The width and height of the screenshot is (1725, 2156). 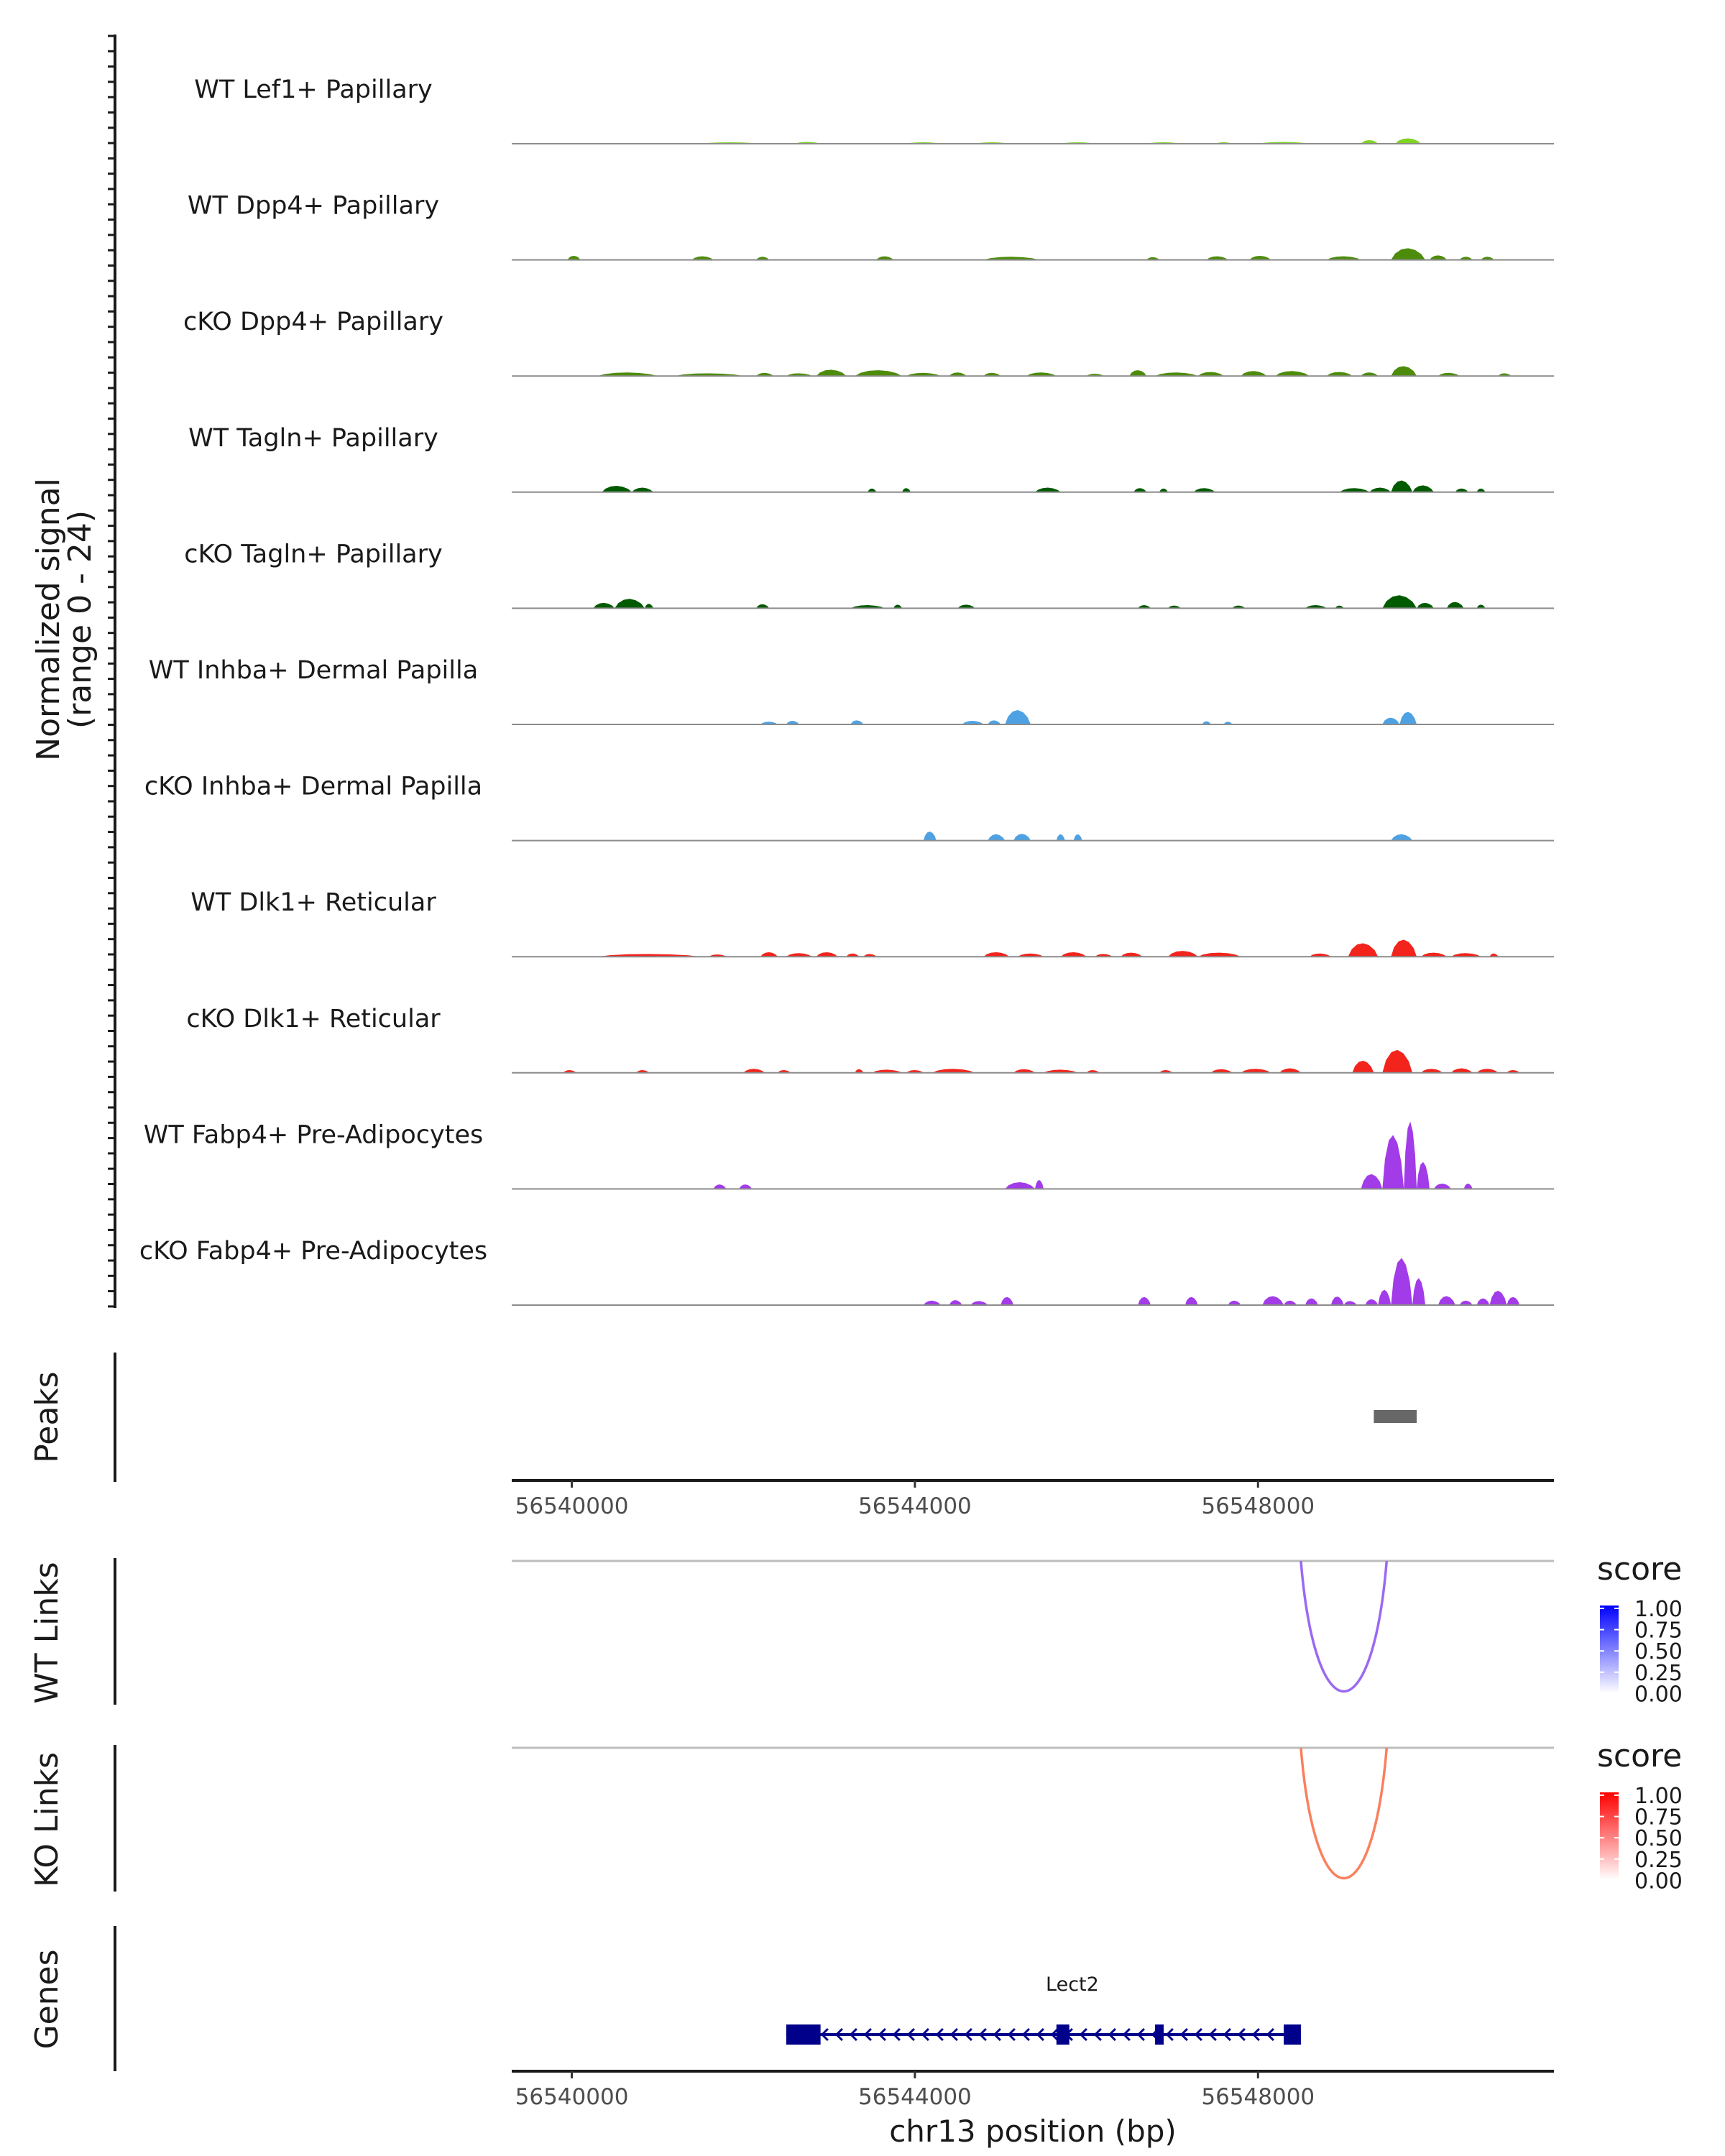 I want to click on track-label: WT Dlk1+ Reticular, so click(x=313, y=902).